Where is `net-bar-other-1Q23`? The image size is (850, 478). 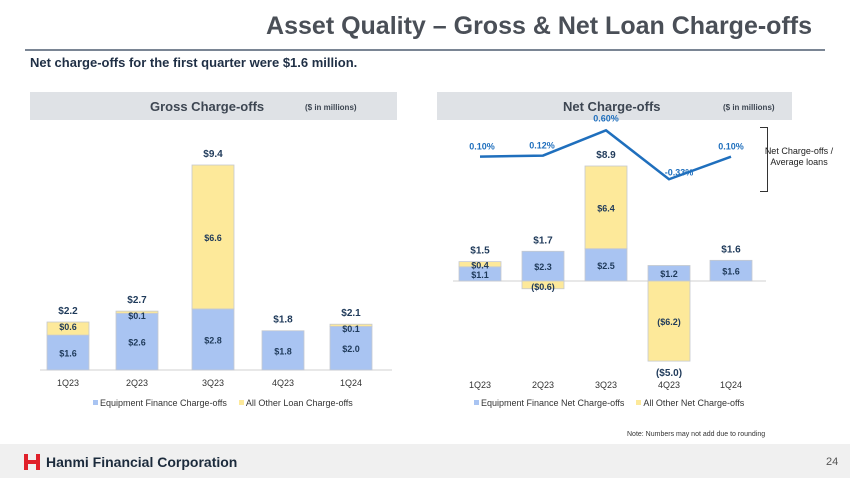 net-bar-other-1Q23 is located at coordinates (480, 264).